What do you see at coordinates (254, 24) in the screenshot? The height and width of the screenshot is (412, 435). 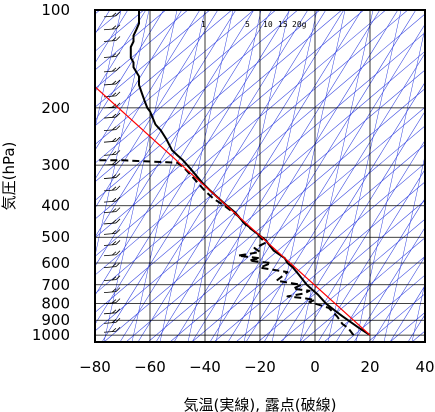 I see `mixing-ratio-labels: 1 5 10 15 20g` at bounding box center [254, 24].